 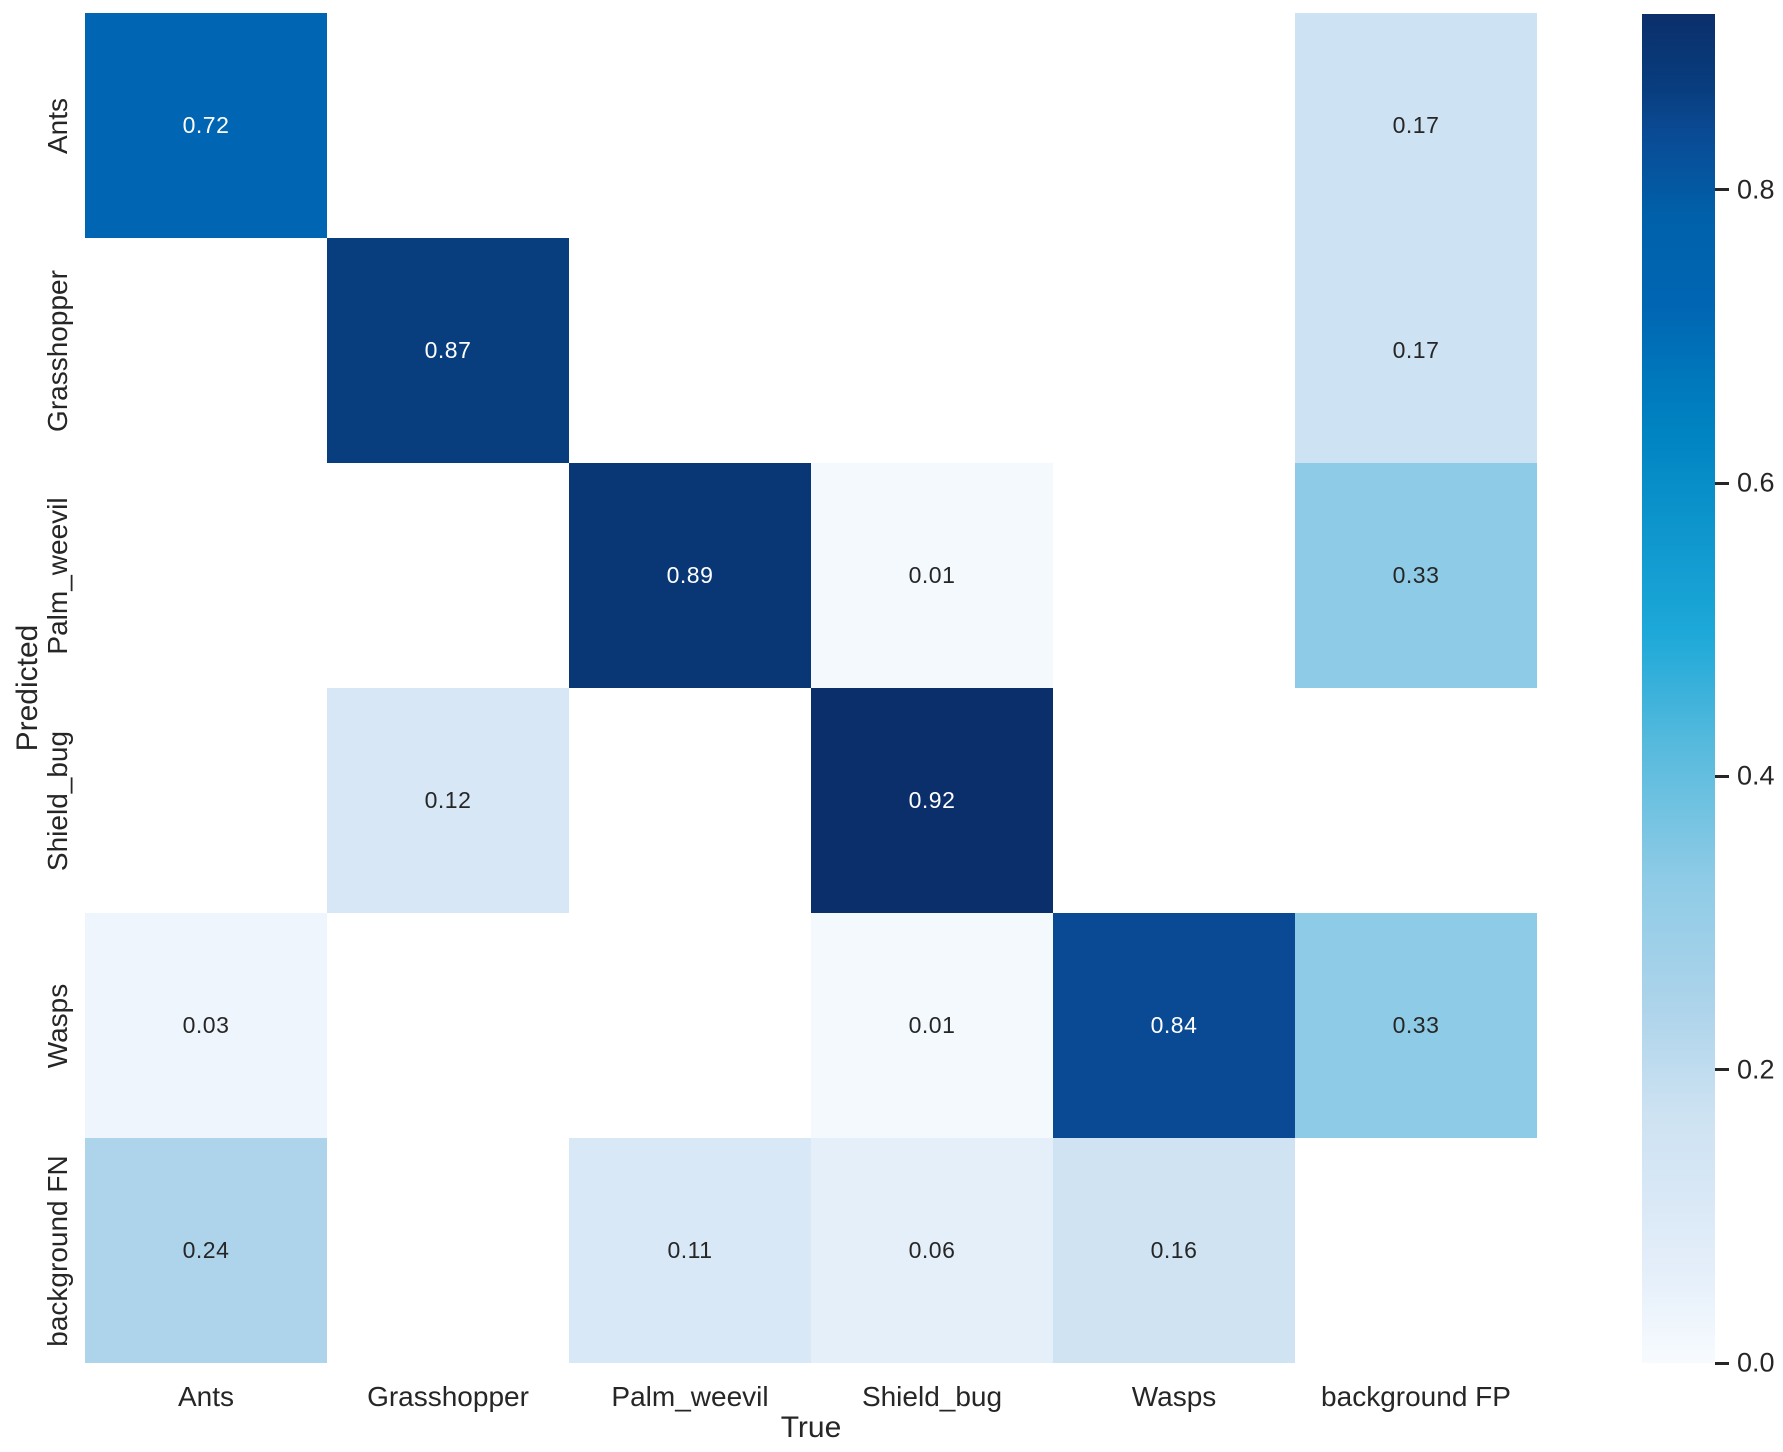 I want to click on cell-value: 0.12, so click(x=448, y=800).